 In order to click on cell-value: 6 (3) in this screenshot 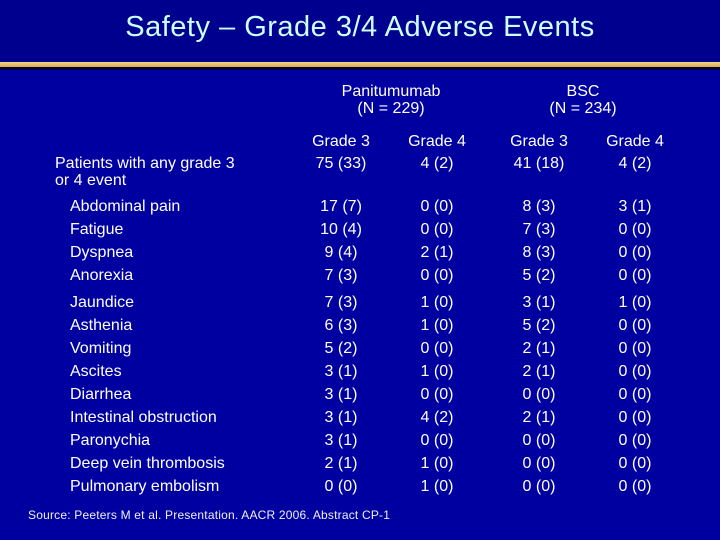, I will do `click(341, 325)`.